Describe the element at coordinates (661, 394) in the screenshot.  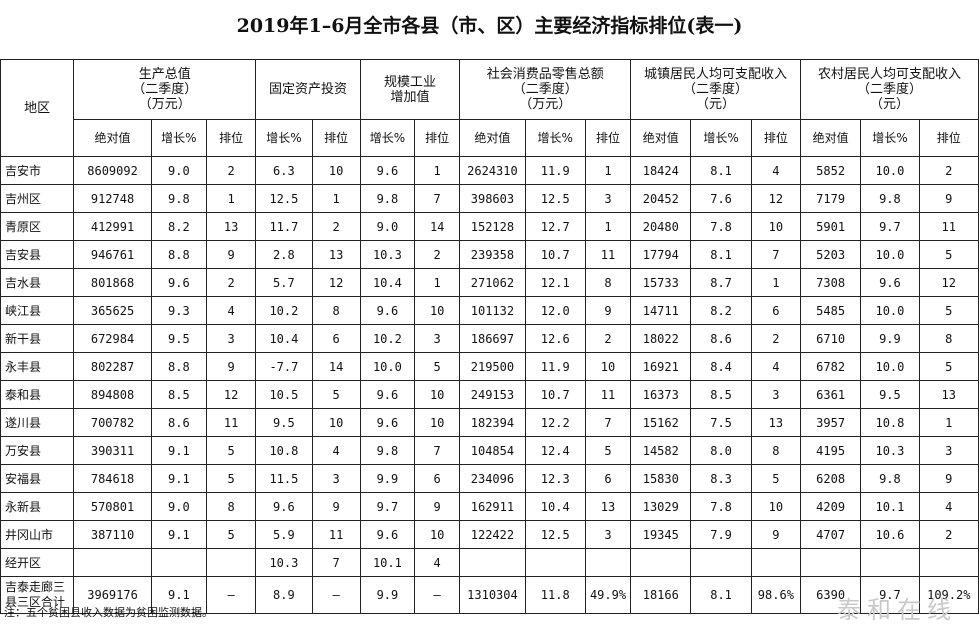
I see `value-cell: 16373` at that location.